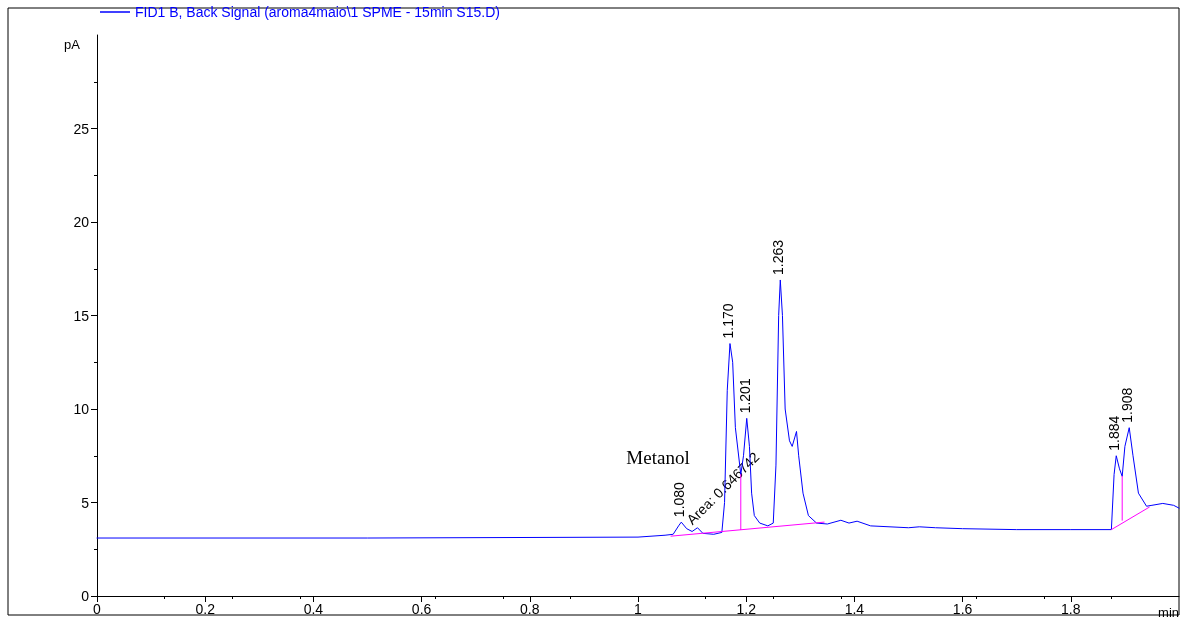  I want to click on x-tick-label: 1.2, so click(746, 609).